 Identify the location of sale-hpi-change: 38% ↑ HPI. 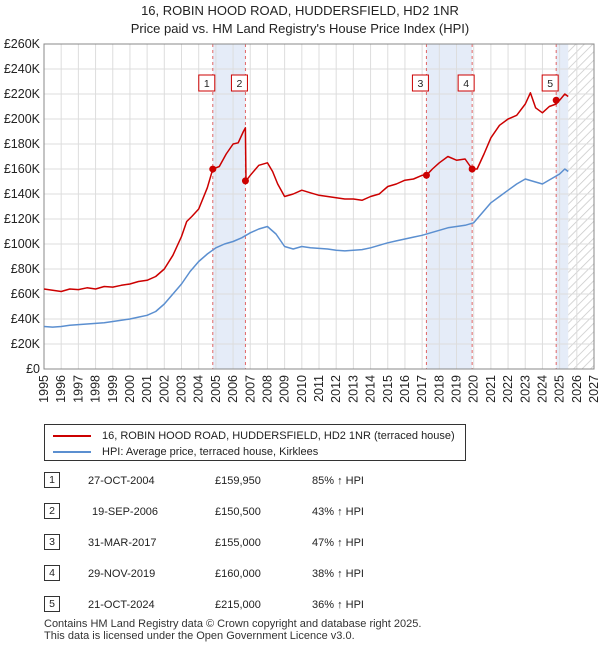
(338, 574).